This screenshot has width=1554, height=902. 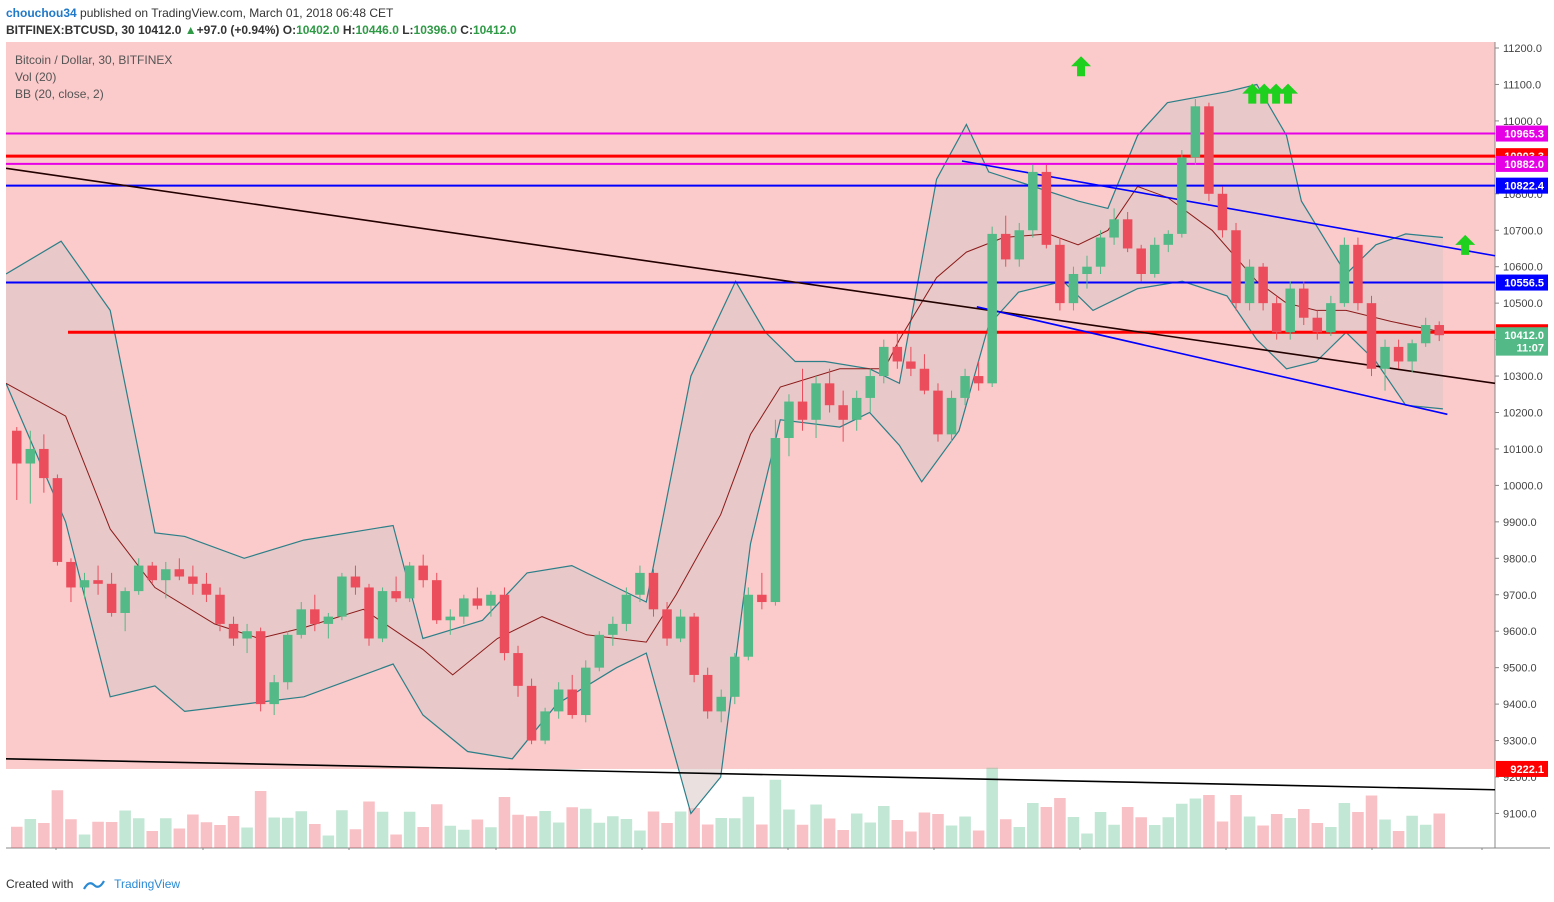 I want to click on price-label: 9222.1, so click(x=1527, y=770).